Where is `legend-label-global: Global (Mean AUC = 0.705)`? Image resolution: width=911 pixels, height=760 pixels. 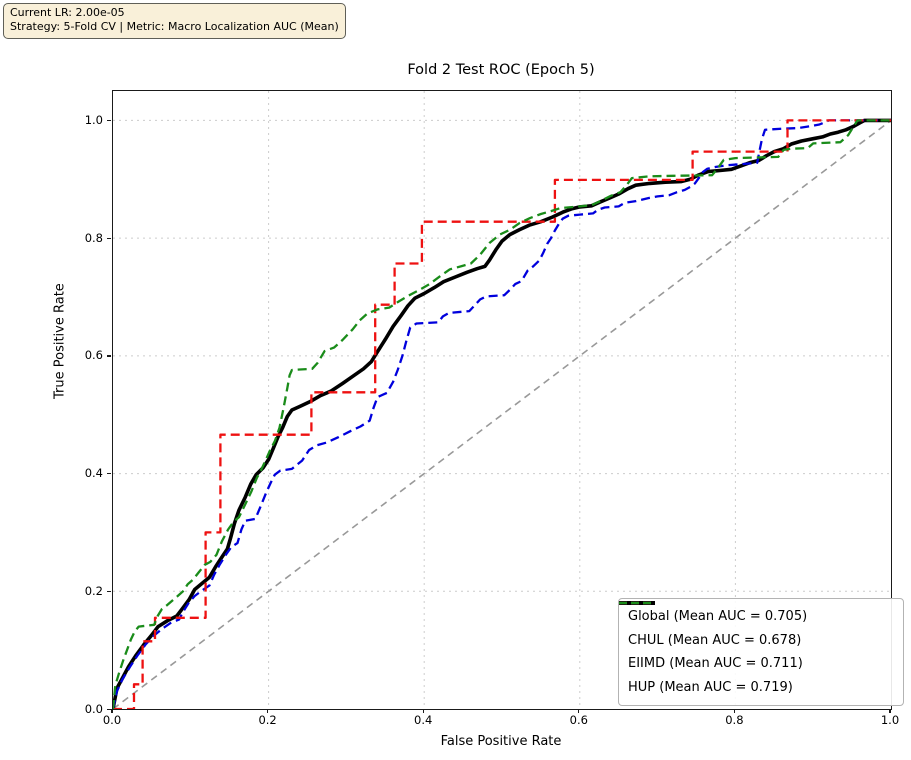
legend-label-global: Global (Mean AUC = 0.705) is located at coordinates (718, 617).